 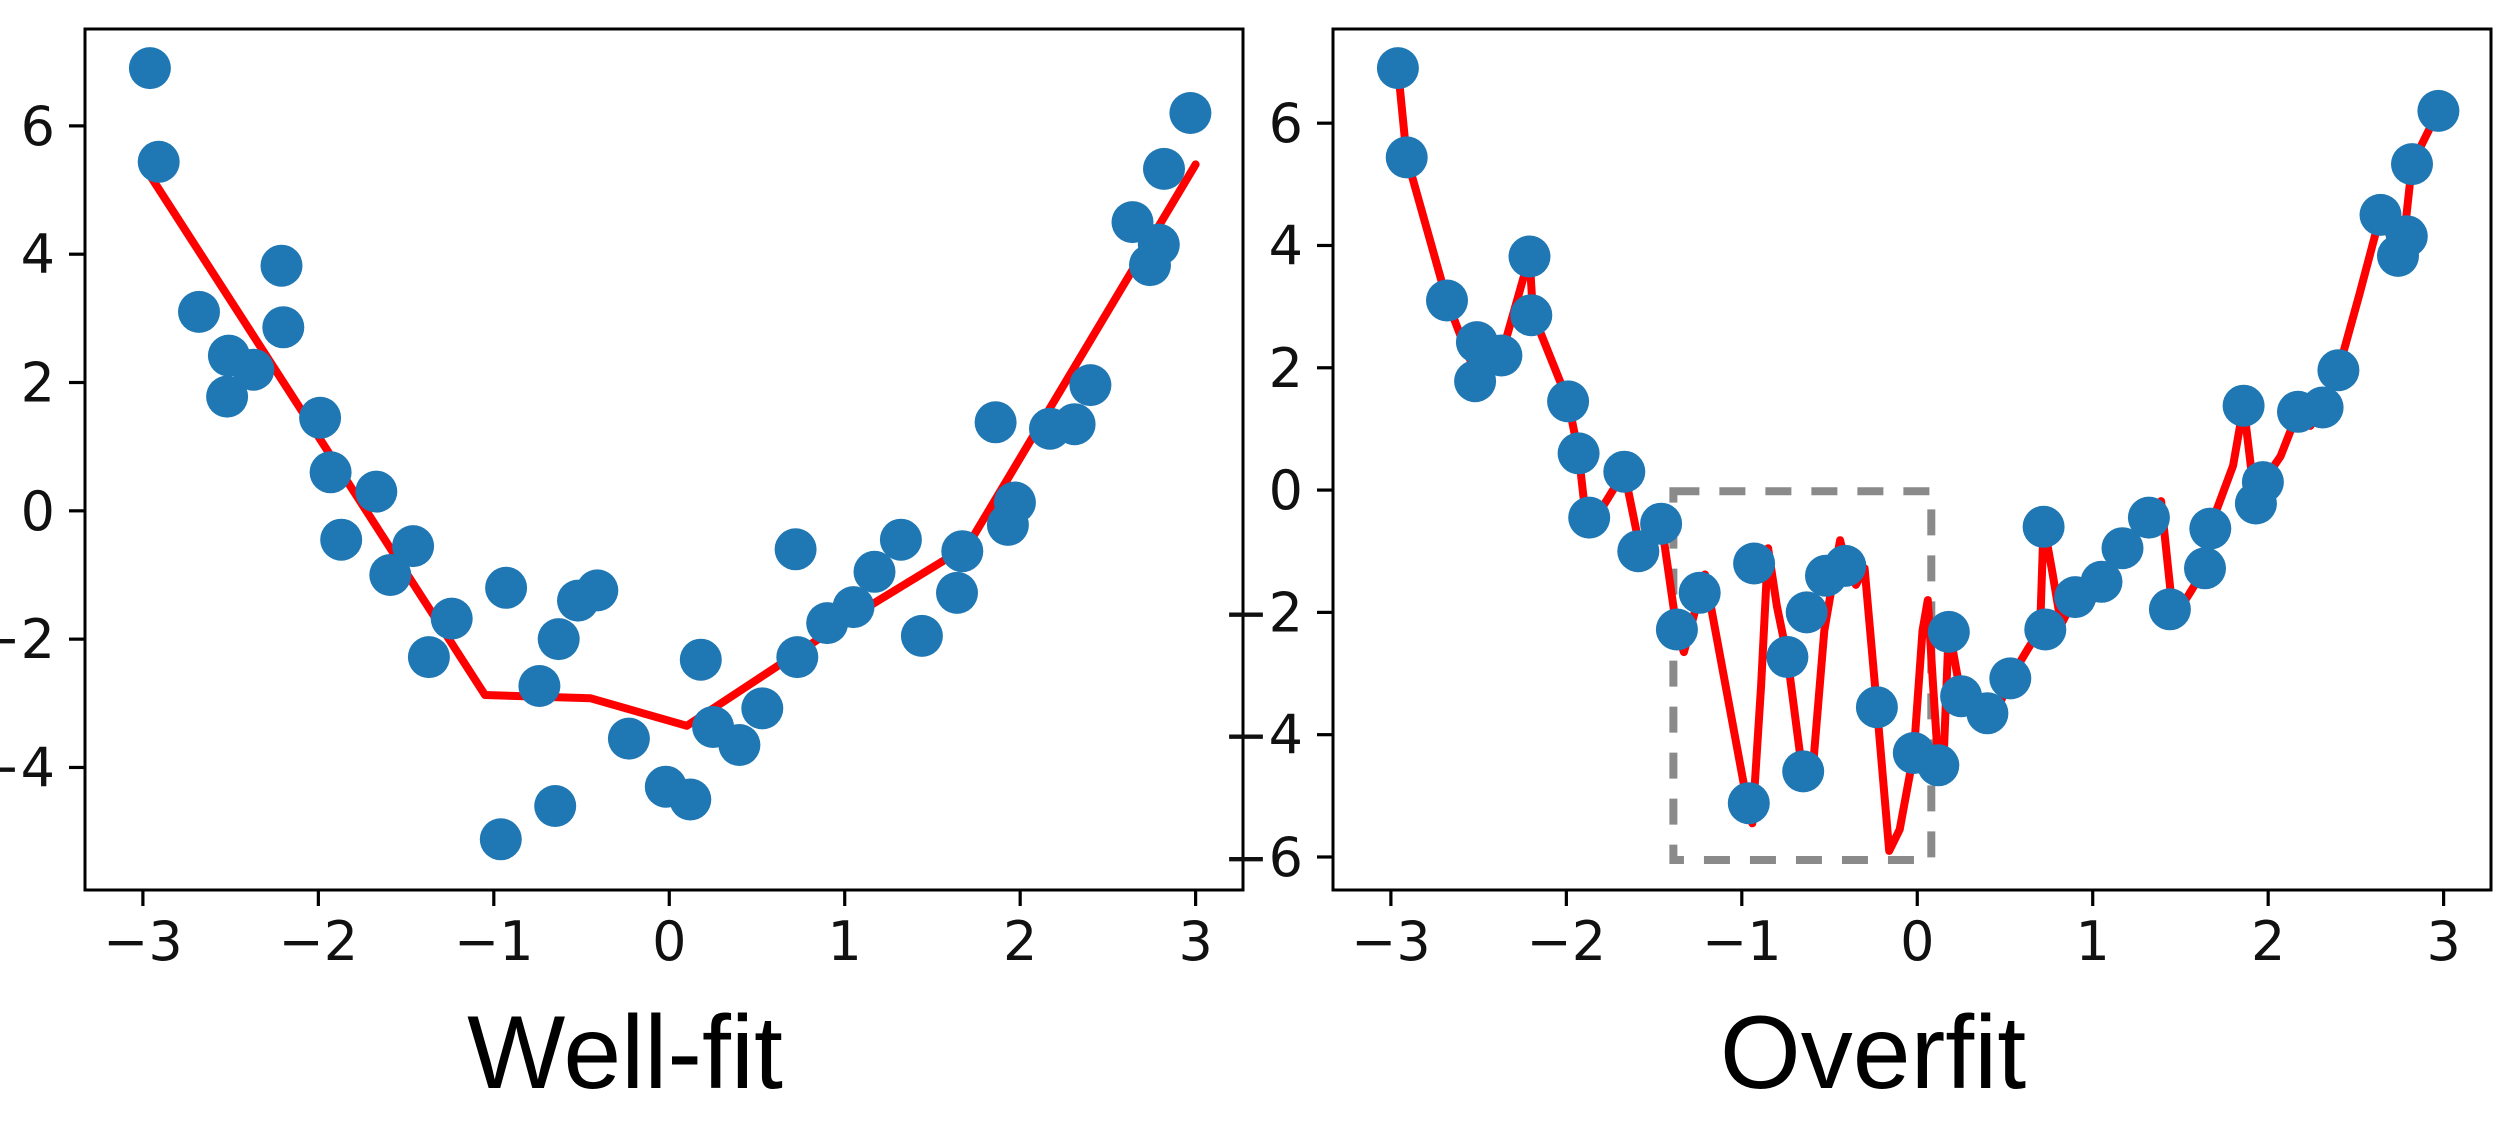 I want to click on x-tick-label: −3, so click(x=143, y=941).